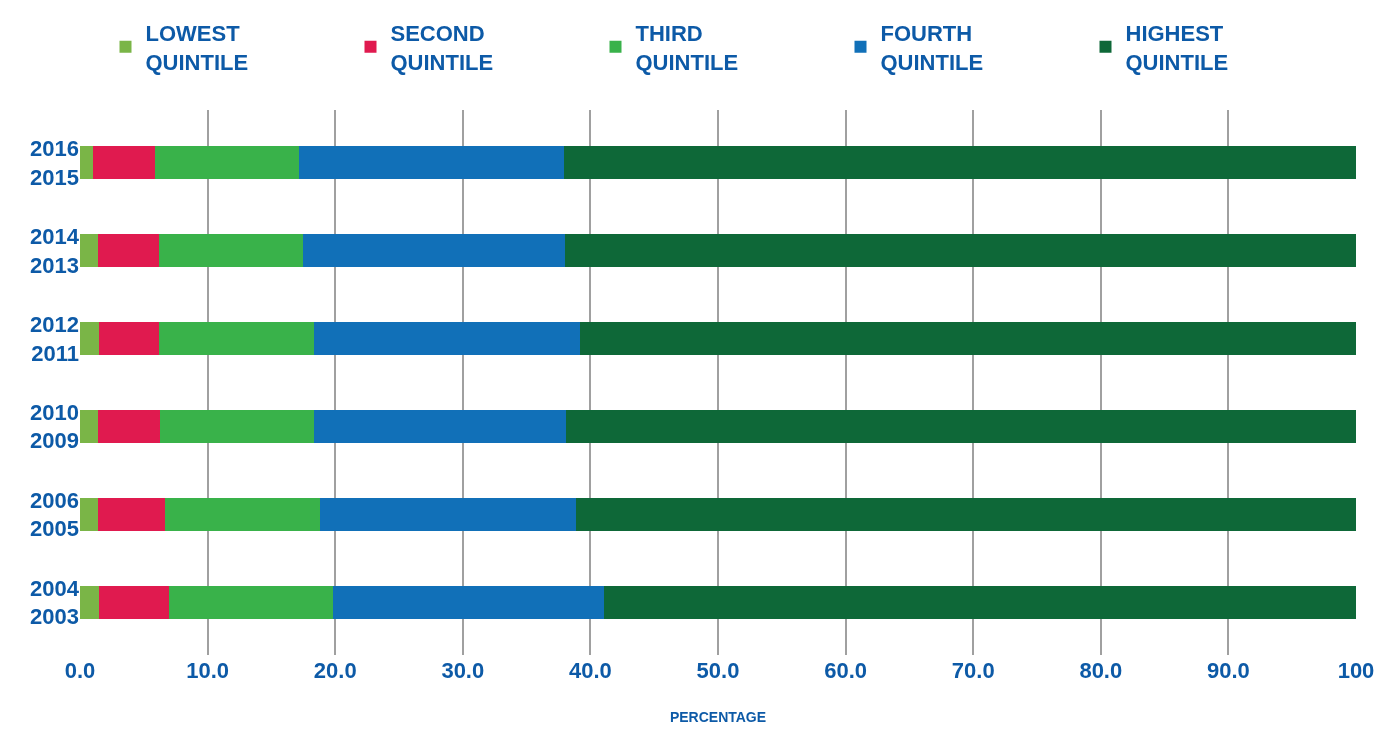  I want to click on x-tick-label: 30.0, so click(463, 670).